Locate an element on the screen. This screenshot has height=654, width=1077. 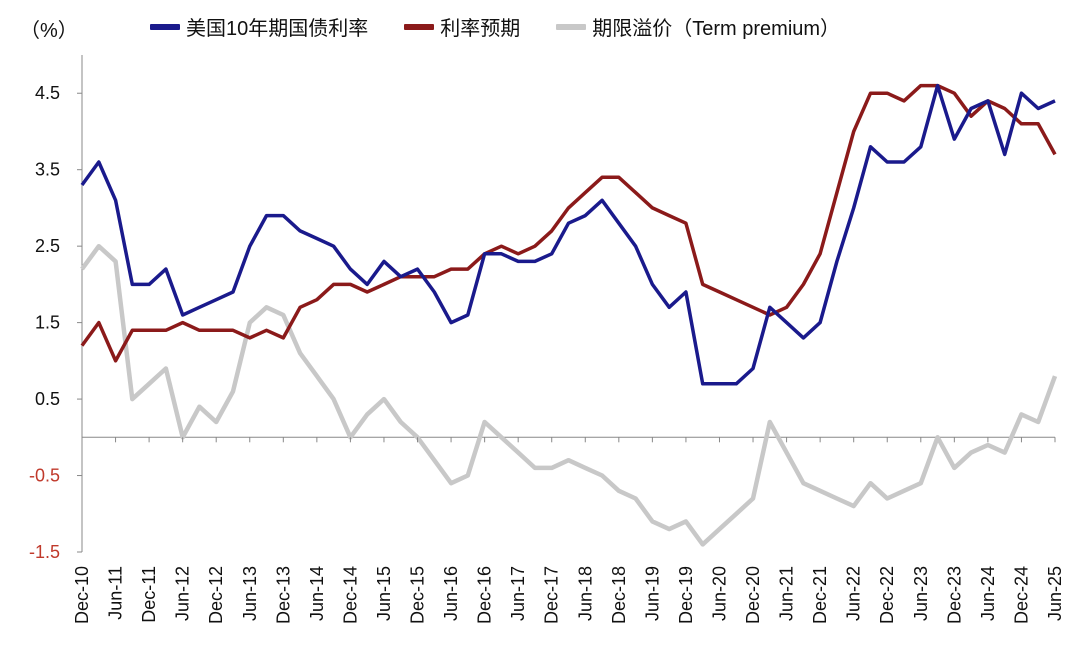
x-tick-label: Jun-16 is located at coordinates (451, 593).